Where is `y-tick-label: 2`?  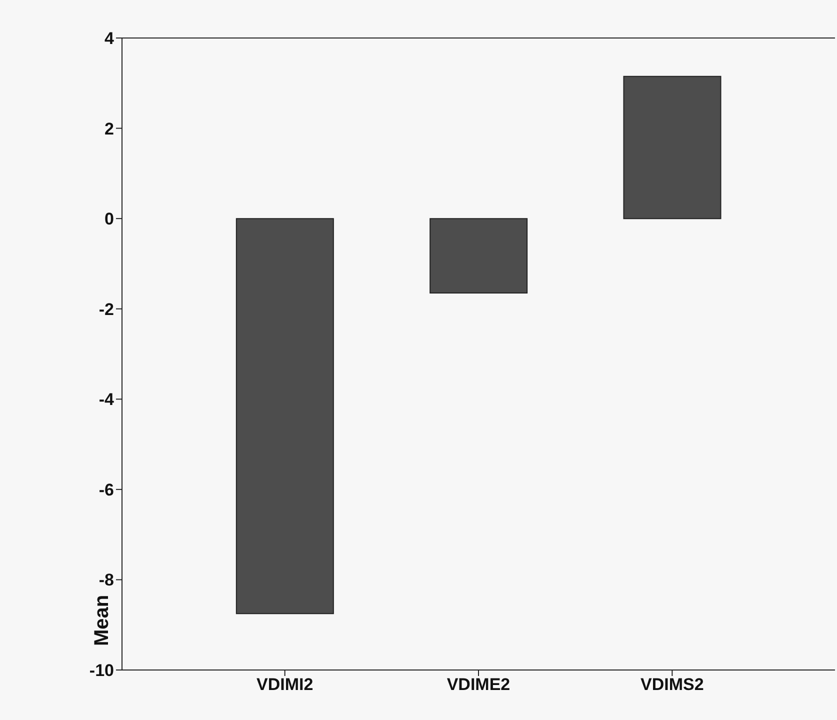 y-tick-label: 2 is located at coordinates (109, 128).